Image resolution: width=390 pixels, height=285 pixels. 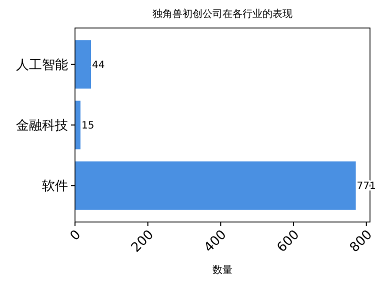 I want to click on x-tick-label: 400, so click(x=216, y=241).